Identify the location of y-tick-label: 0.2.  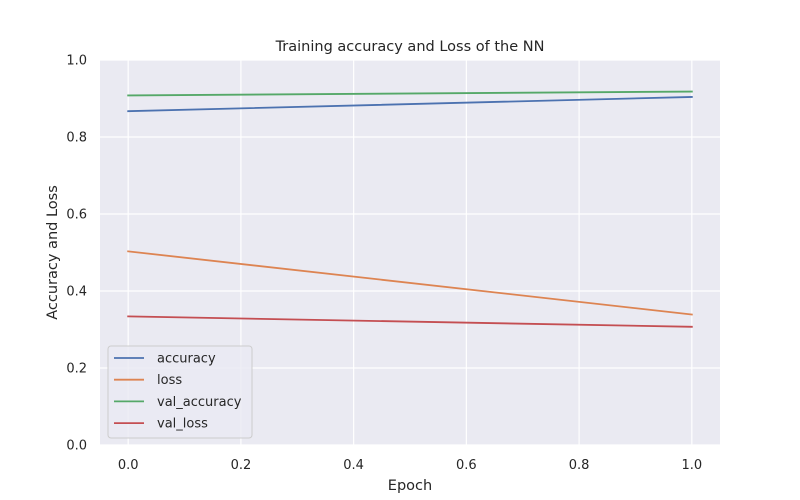
(76, 369).